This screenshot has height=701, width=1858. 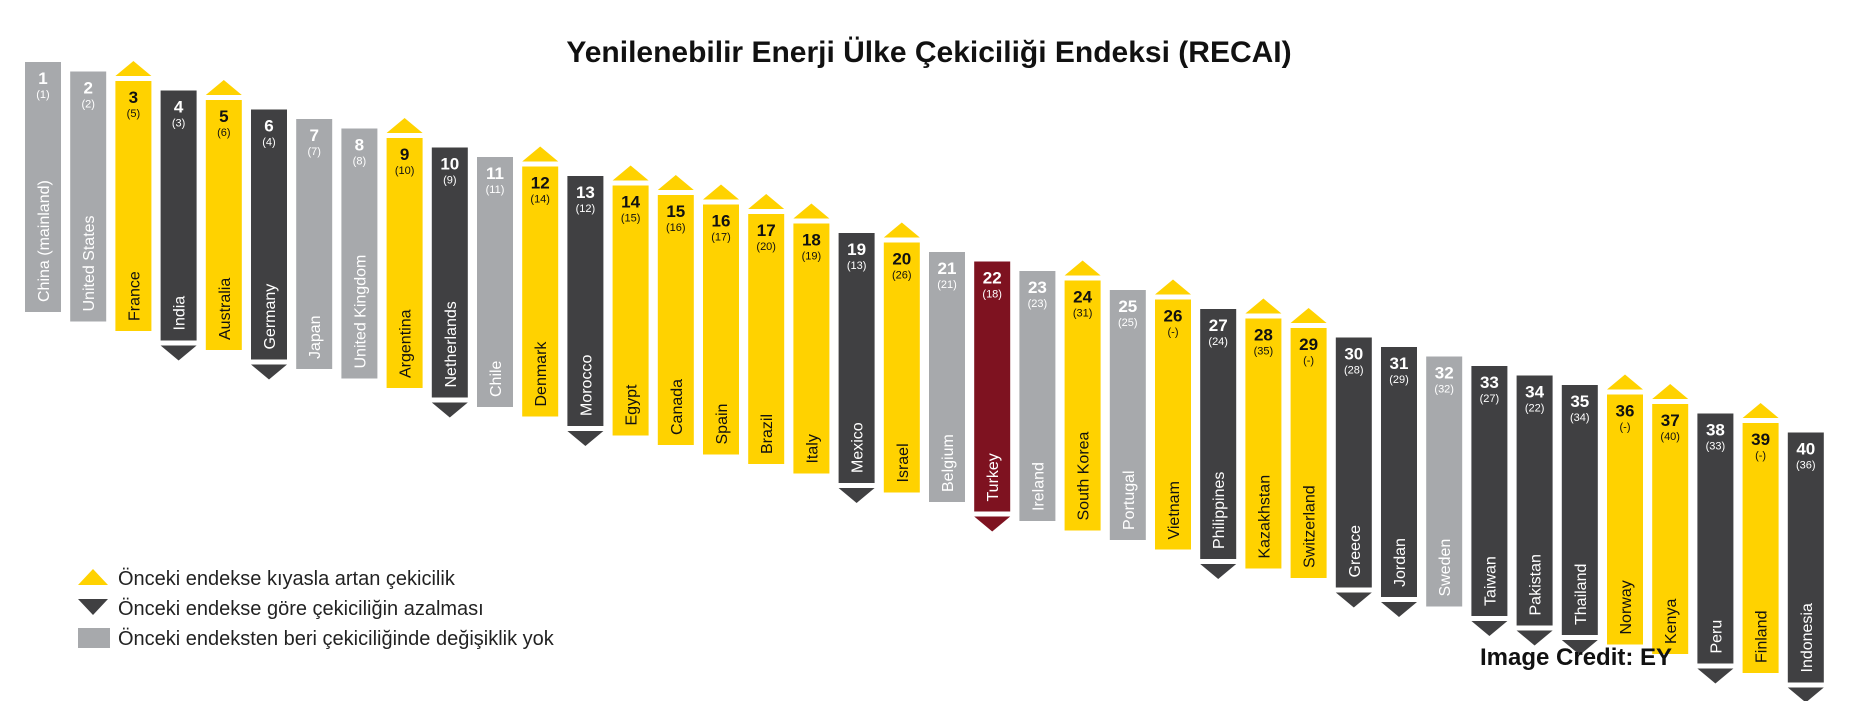 I want to click on rank-label: 5, so click(x=223, y=116).